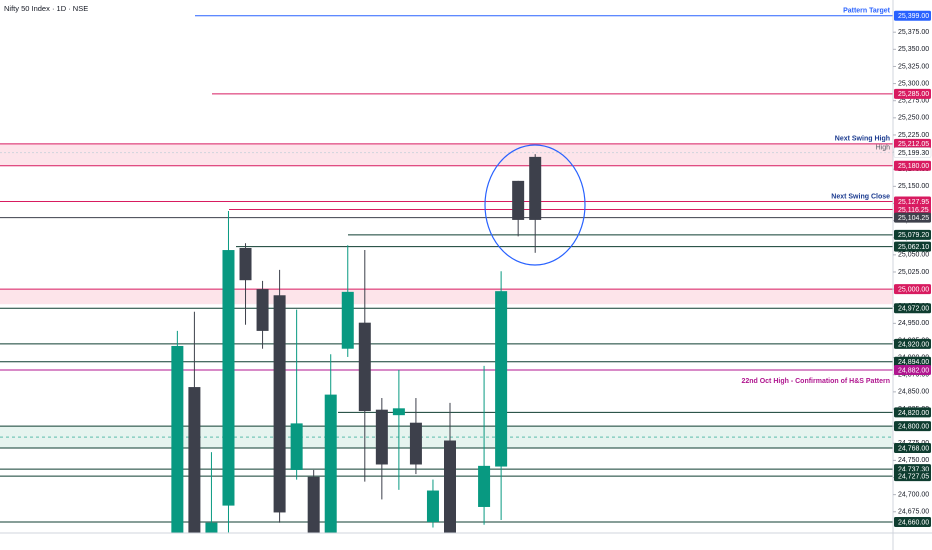 This screenshot has height=550, width=932. What do you see at coordinates (913, 49) in the screenshot?
I see `y-tick-label: 25,350.00` at bounding box center [913, 49].